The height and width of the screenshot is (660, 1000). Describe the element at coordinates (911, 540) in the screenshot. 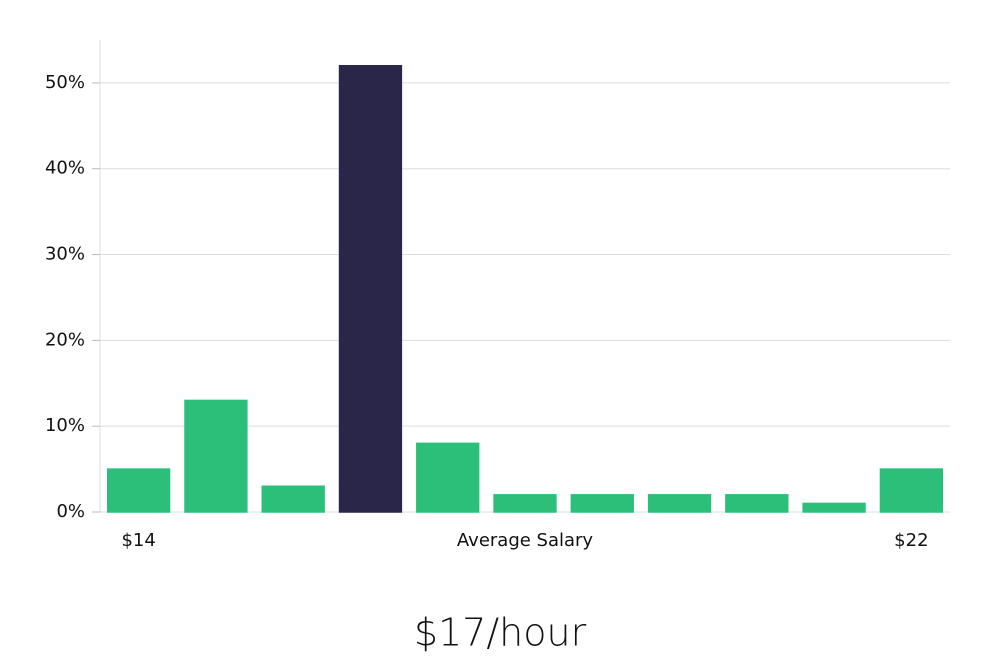

I see `x-tick-label: $22` at that location.